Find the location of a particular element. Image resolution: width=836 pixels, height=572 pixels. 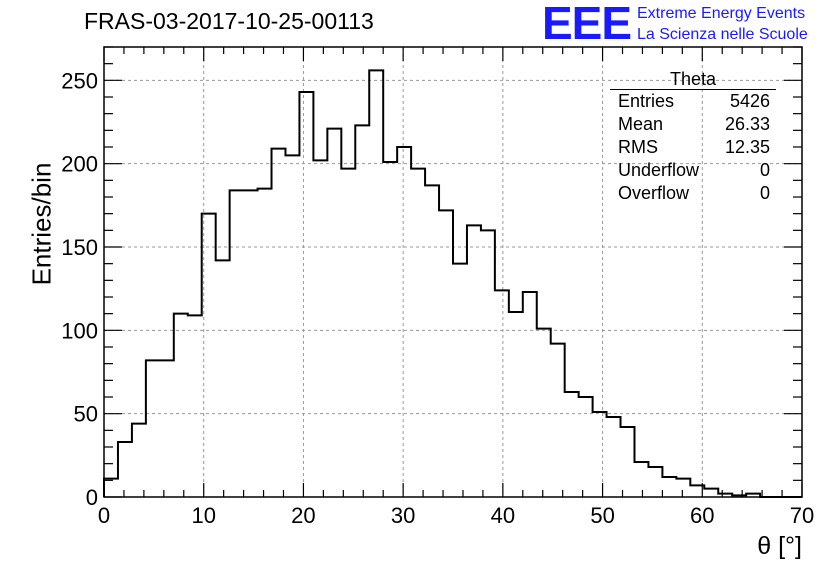

x-tick-label: 60 is located at coordinates (702, 515).